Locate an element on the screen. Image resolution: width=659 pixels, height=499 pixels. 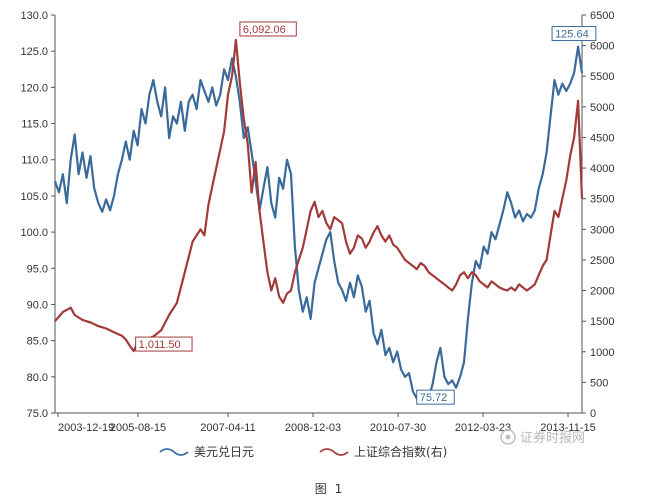
y-right-tick-label: 1000 is located at coordinates (602, 353).